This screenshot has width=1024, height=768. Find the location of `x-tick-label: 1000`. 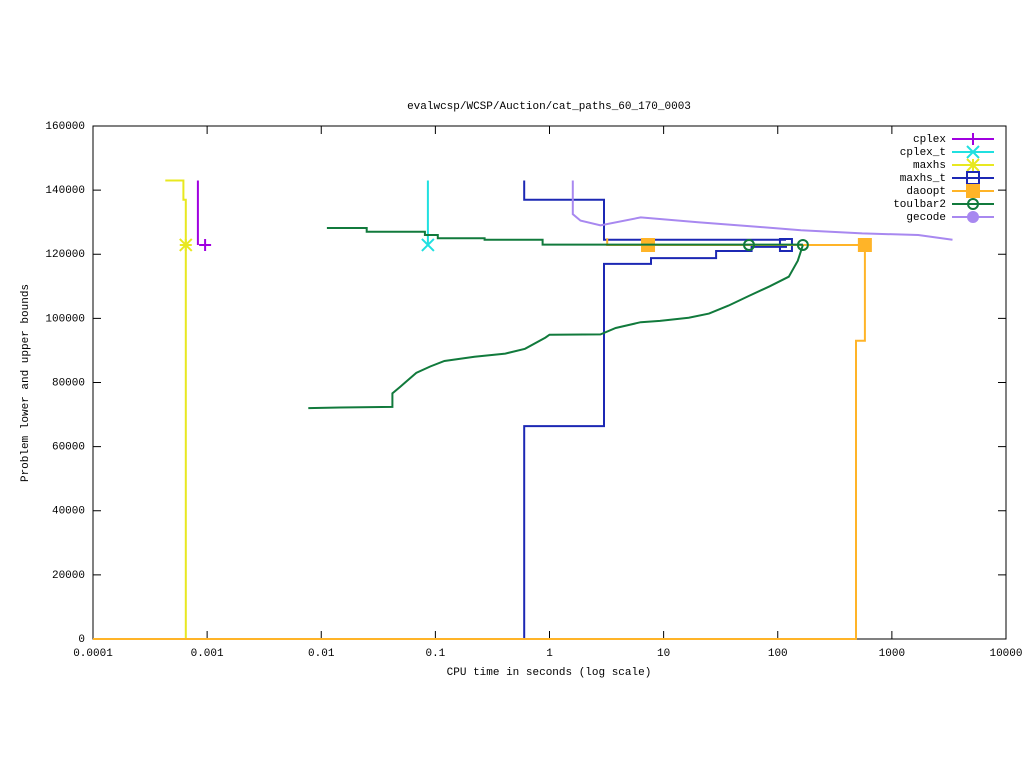

x-tick-label: 1000 is located at coordinates (892, 654).